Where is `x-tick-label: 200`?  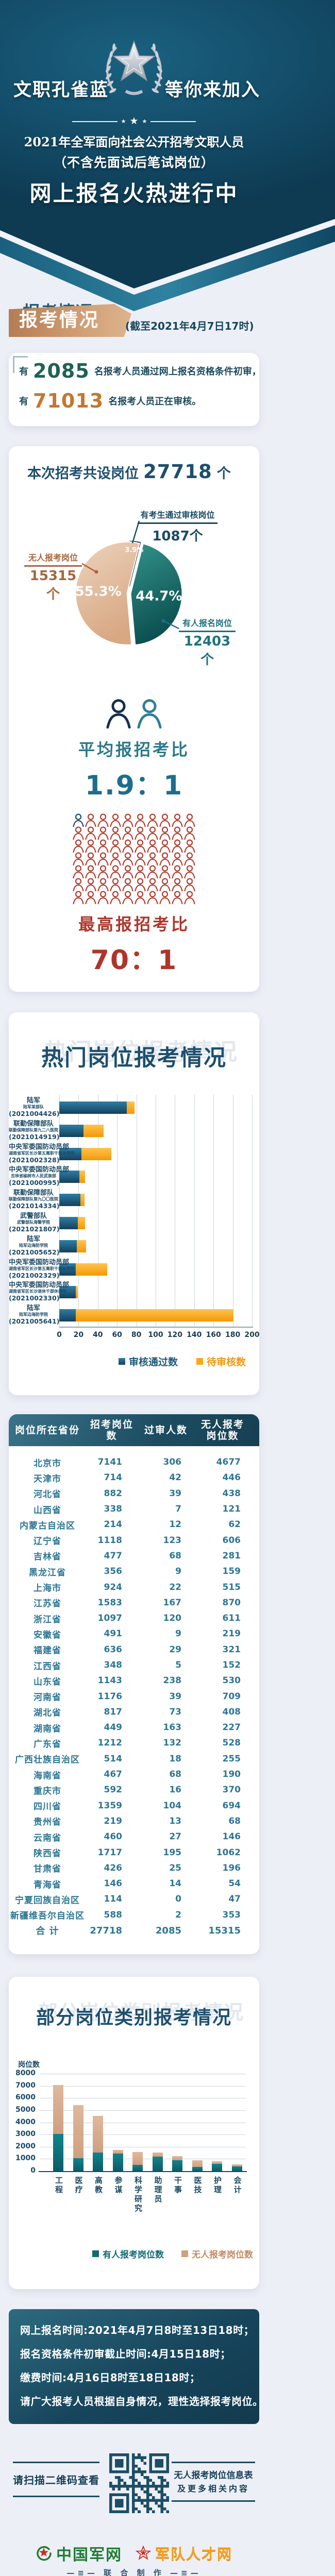
x-tick-label: 200 is located at coordinates (252, 1335).